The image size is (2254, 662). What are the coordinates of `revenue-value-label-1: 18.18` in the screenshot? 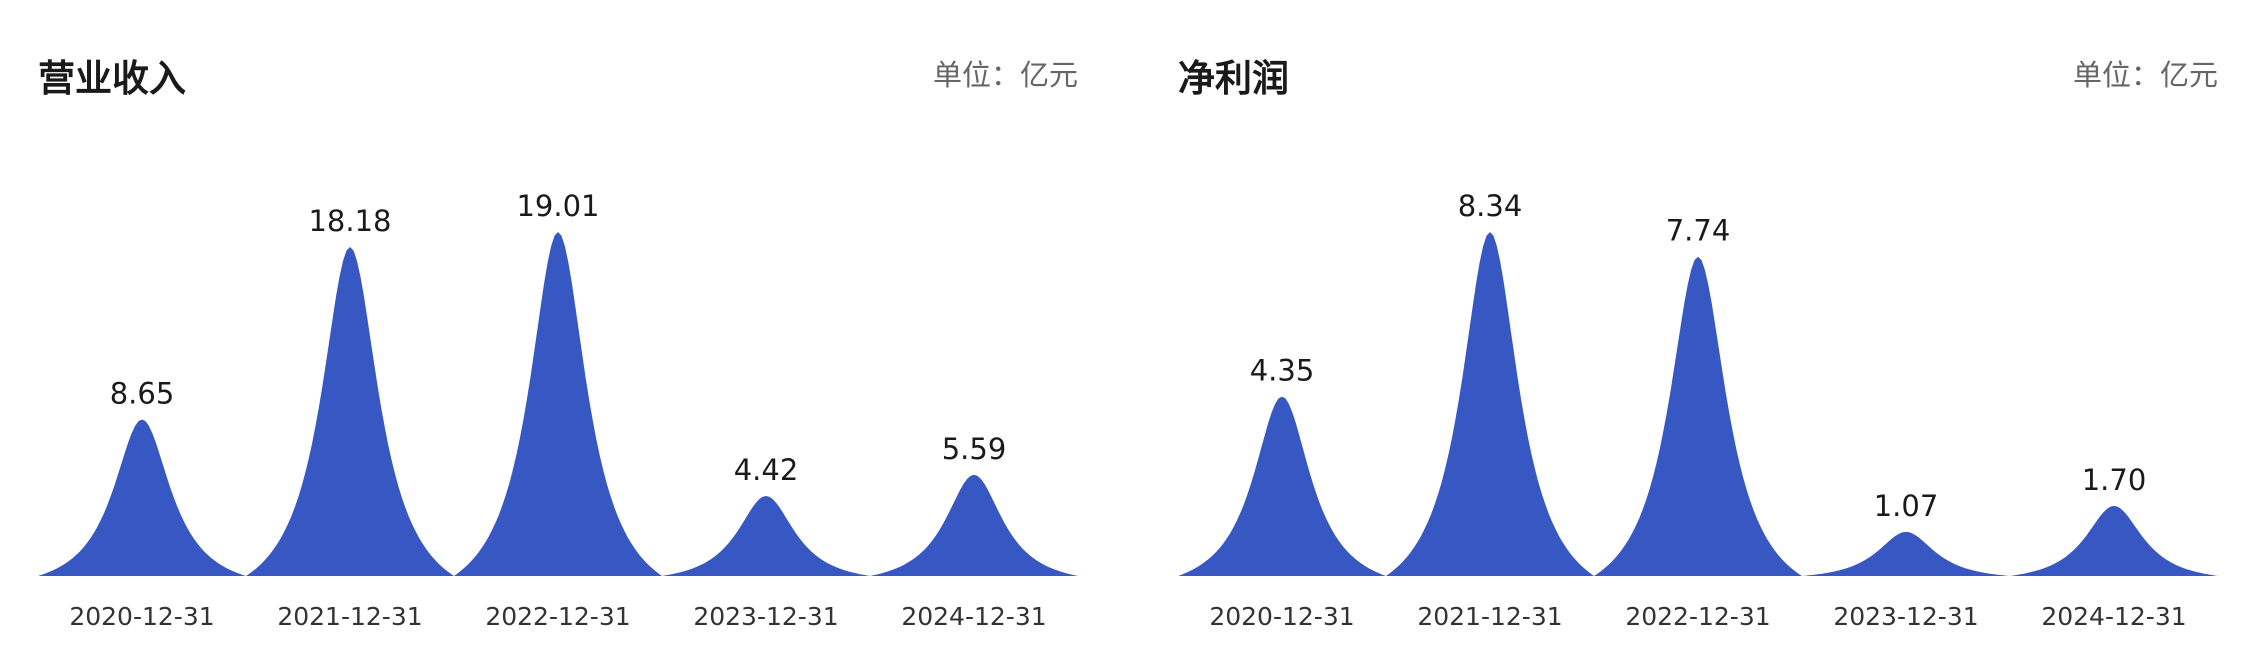 It's located at (349, 221).